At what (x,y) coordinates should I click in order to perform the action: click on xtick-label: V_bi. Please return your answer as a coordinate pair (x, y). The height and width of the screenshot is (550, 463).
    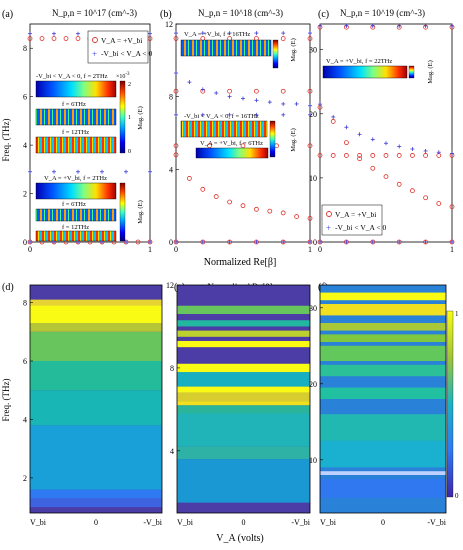
    Looking at the image, I should click on (328, 522).